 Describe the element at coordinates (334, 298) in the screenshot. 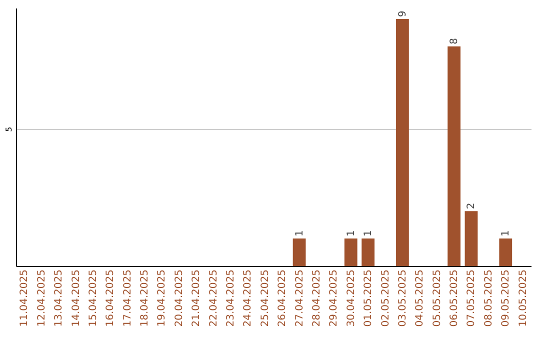

I see `x-tick-label: 29.04.2025` at that location.